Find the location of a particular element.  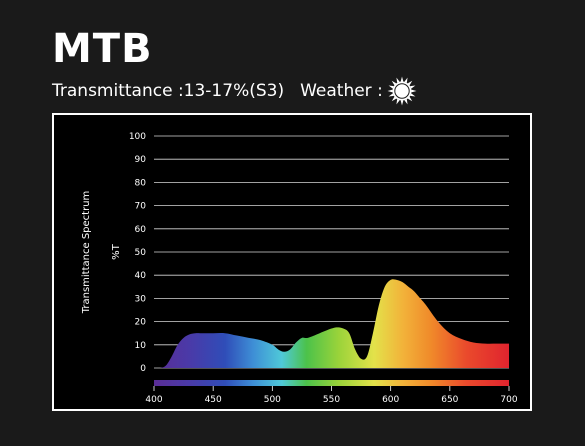

x-tick-label: 400 is located at coordinates (153, 400).